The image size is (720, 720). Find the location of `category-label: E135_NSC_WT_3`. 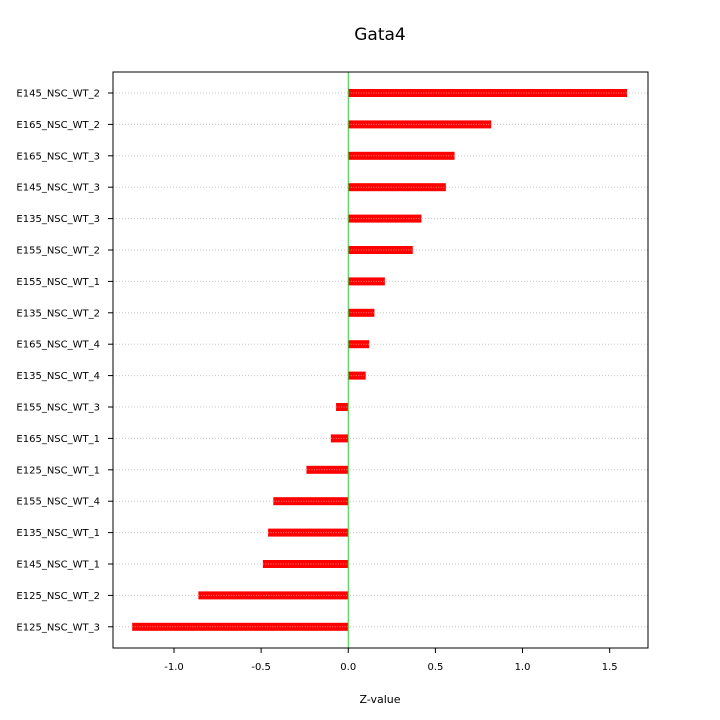

category-label: E135_NSC_WT_3 is located at coordinates (58, 219).